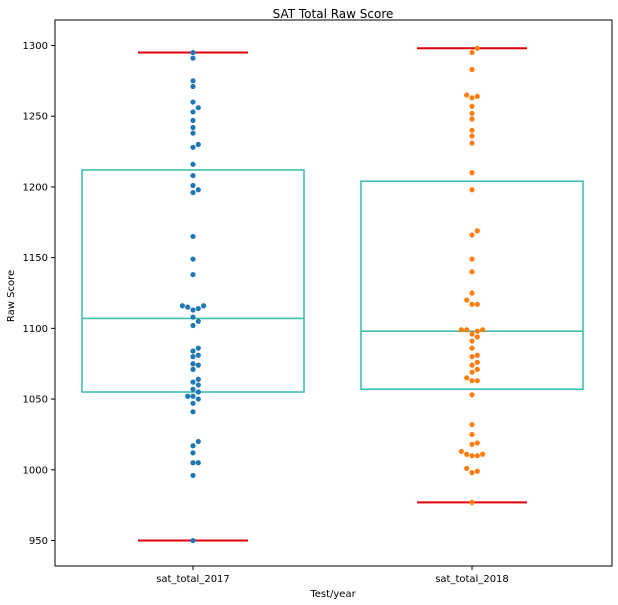 This screenshot has width=618, height=605. Describe the element at coordinates (35, 400) in the screenshot. I see `y-tick-label: 1050` at that location.